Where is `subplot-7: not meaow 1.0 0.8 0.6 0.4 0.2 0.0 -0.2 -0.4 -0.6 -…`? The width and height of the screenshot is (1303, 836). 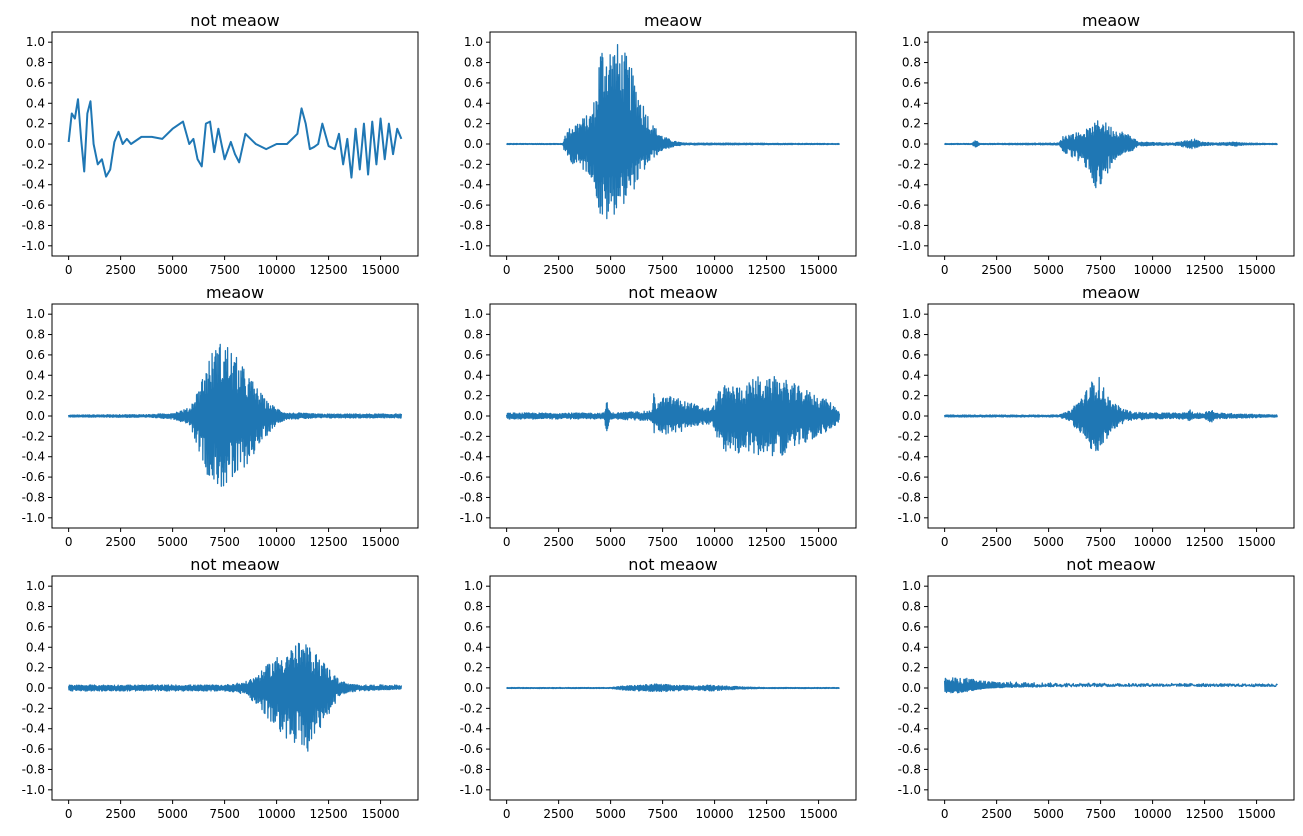 subplot-7: not meaow 1.0 0.8 0.6 0.4 0.2 0.0 -0.2 -0.4 -0.6 -… is located at coordinates (220, 688).